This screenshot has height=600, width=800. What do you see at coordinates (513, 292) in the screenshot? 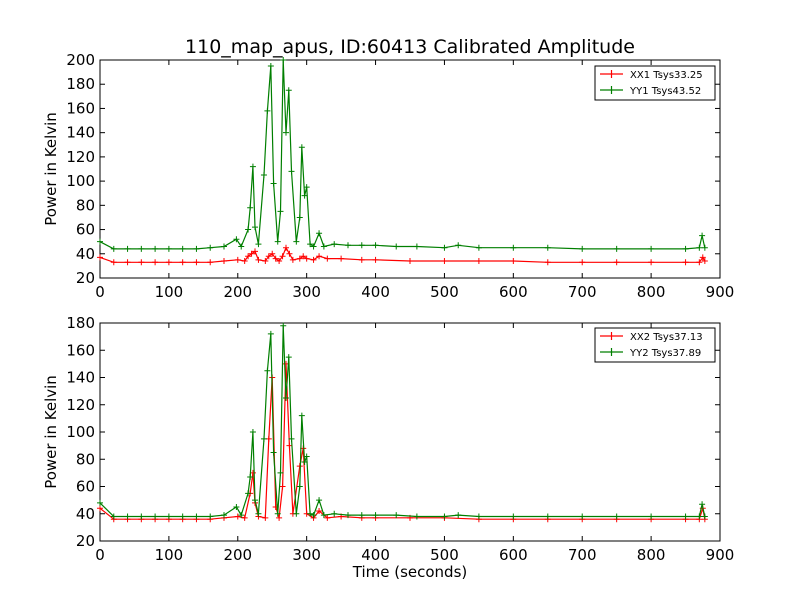
I see `top-x-tick-label: 600` at bounding box center [513, 292].